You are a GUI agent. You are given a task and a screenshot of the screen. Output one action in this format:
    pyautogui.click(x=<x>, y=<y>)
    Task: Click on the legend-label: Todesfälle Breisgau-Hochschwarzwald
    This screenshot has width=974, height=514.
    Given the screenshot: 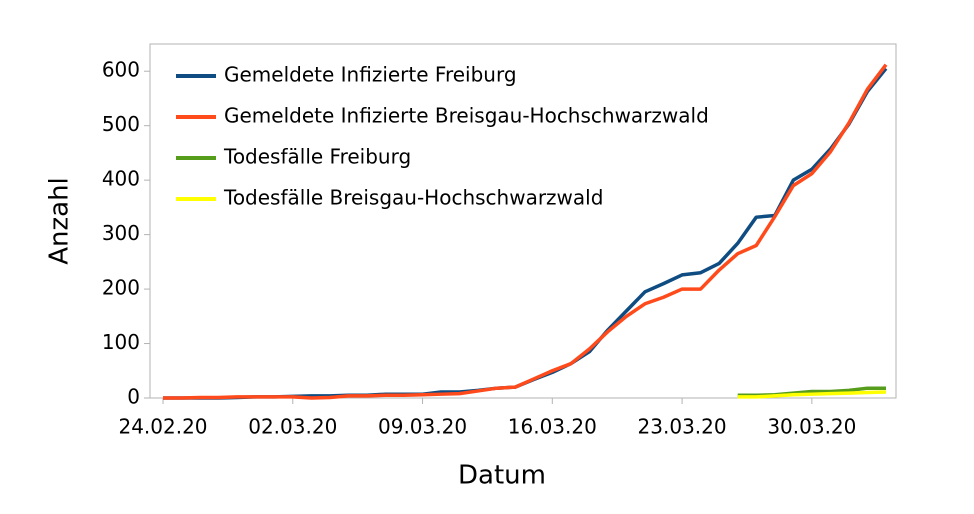 What is the action you would take?
    pyautogui.click(x=413, y=198)
    